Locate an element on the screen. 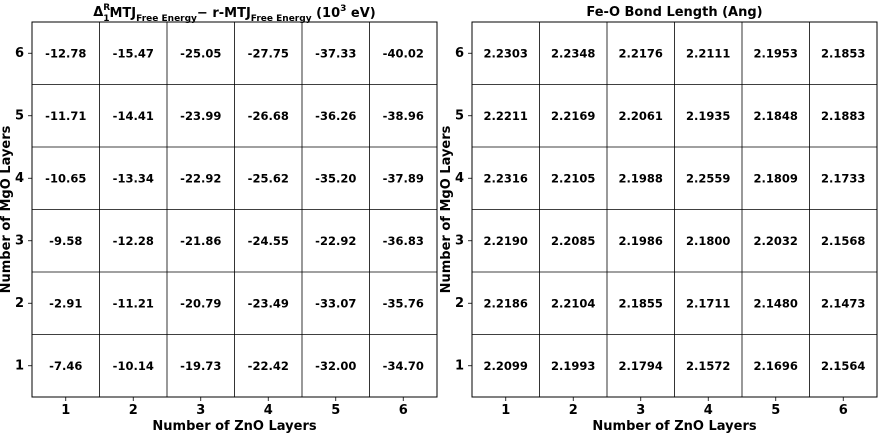 This screenshot has height=437, width=880. cell-value: 2.2316 is located at coordinates (506, 178).